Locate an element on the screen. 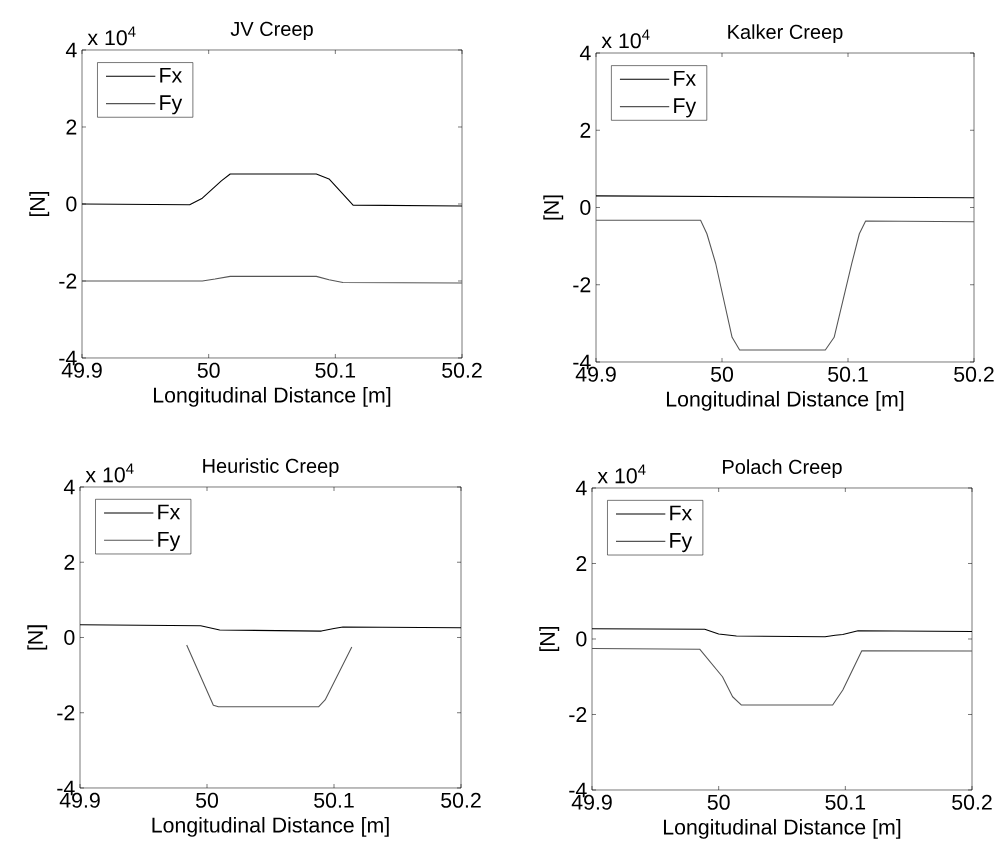 Image resolution: width=1006 pixels, height=863 pixels. chart-title: Kalker Creep is located at coordinates (785, 33).